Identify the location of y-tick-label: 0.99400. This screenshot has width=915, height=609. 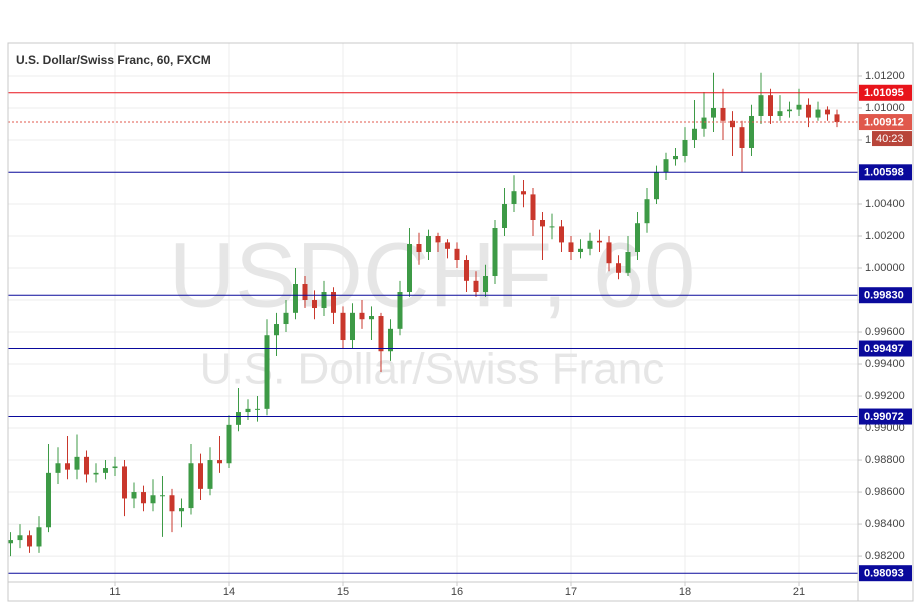
(885, 364).